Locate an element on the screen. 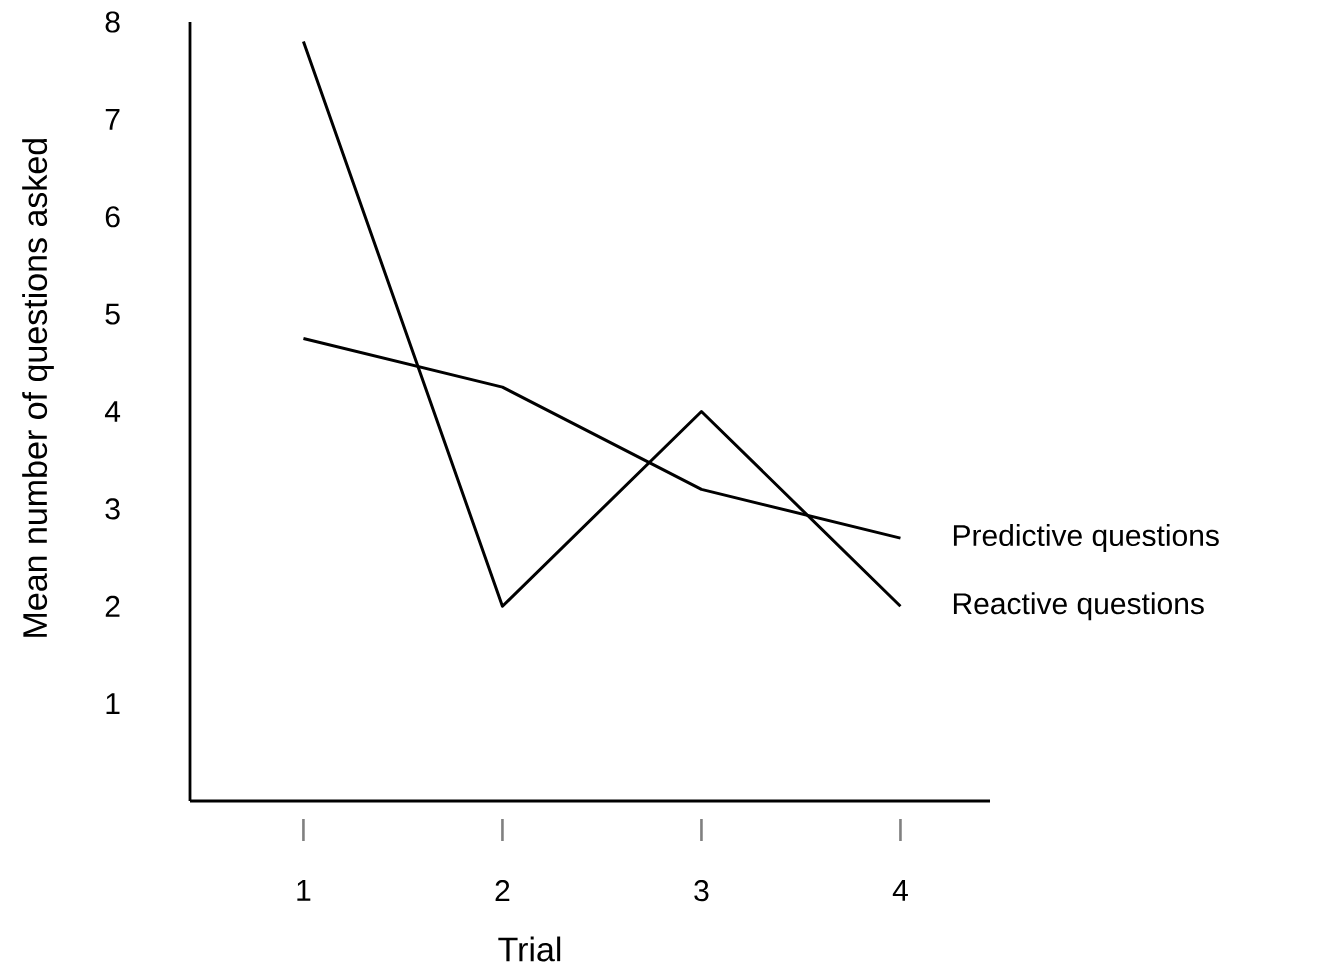 This screenshot has width=1322, height=974. y-tick-label: 6 is located at coordinates (112, 217).